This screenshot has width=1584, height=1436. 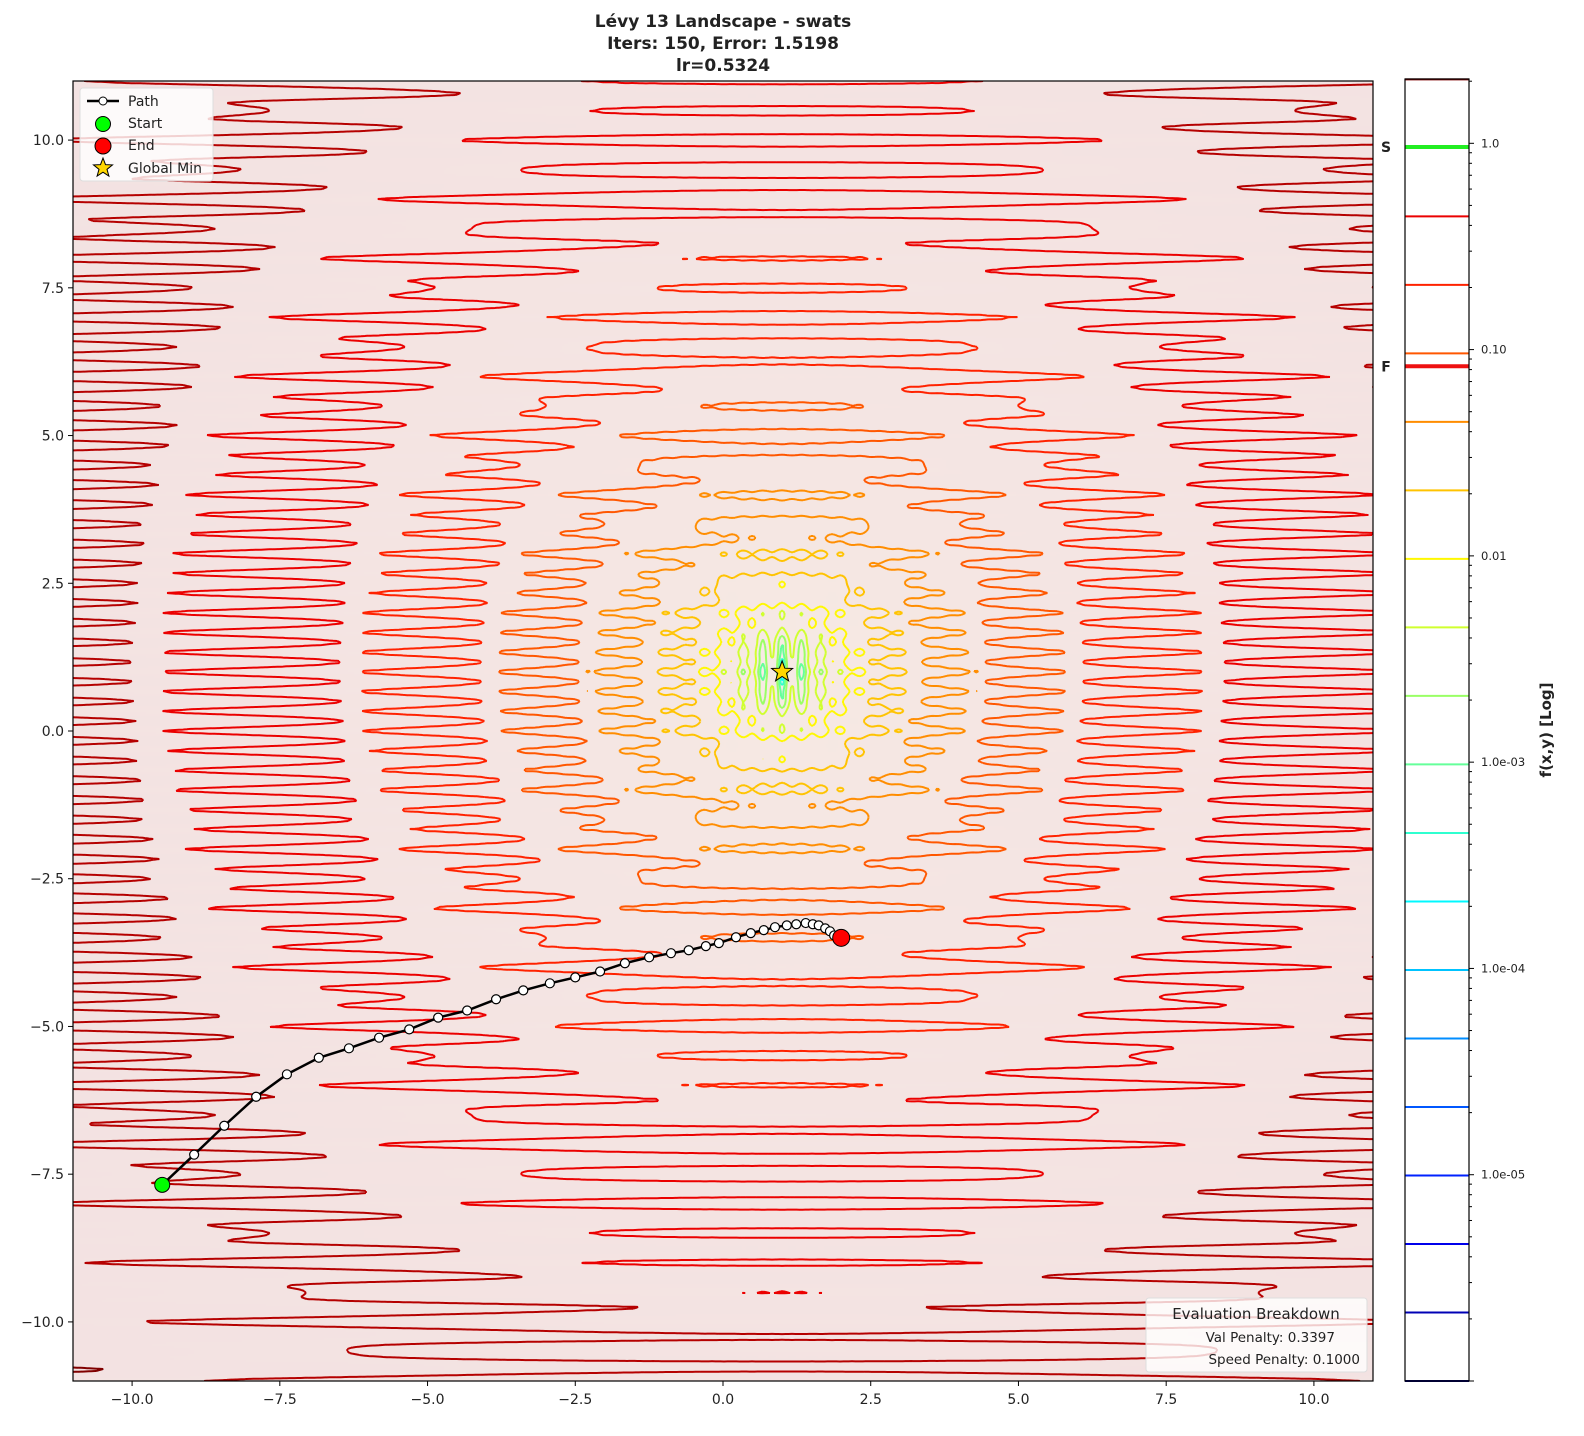 What do you see at coordinates (42, 1323) in the screenshot?
I see `y-tick-label: −10.0` at bounding box center [42, 1323].